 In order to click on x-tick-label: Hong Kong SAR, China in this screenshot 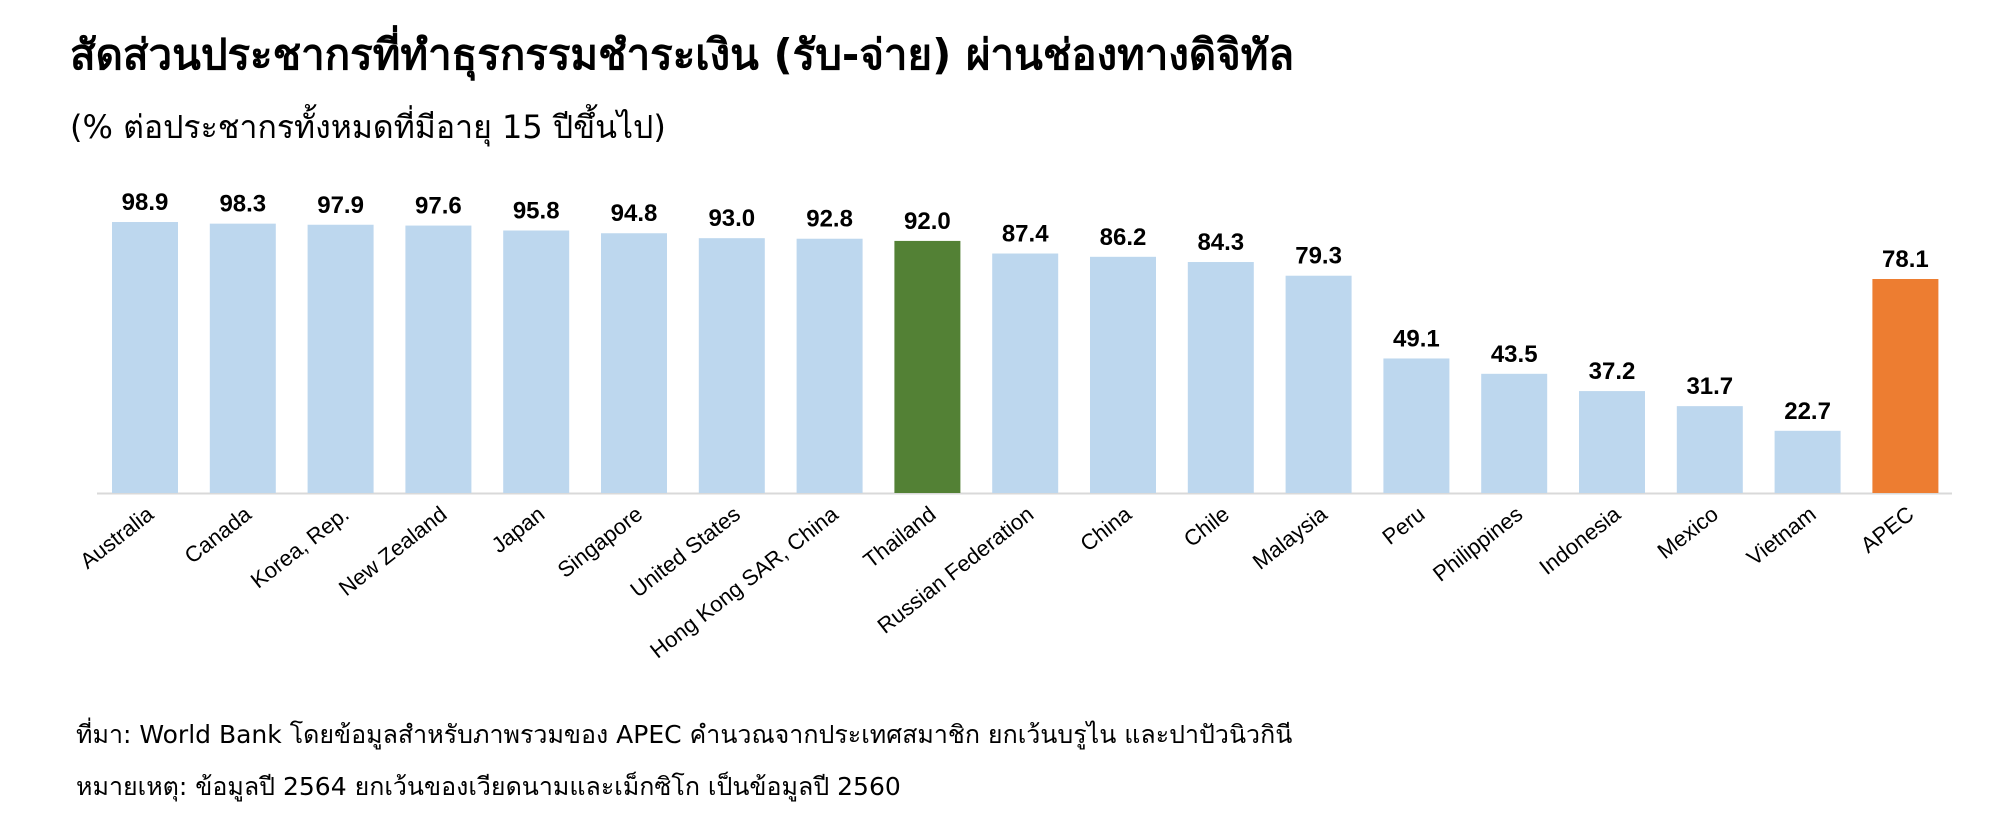, I will do `click(744, 582)`.